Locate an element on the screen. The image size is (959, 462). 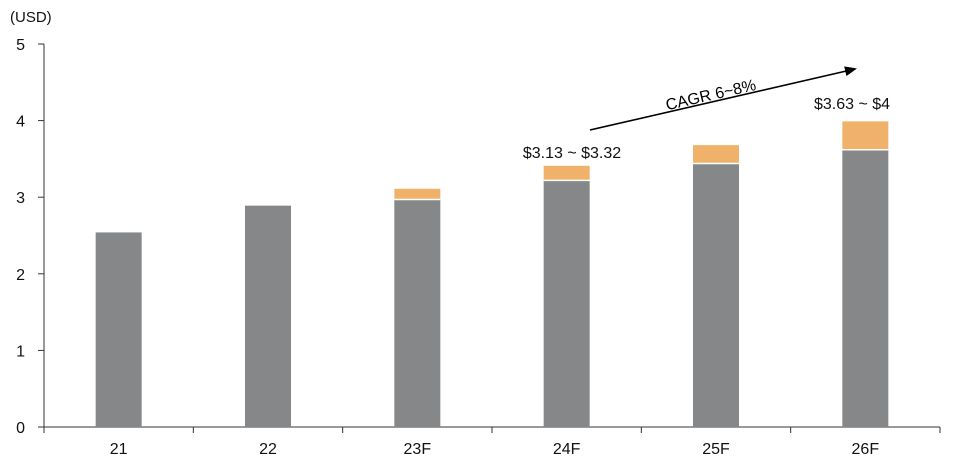
y-tick-label: 2 is located at coordinates (20, 275).